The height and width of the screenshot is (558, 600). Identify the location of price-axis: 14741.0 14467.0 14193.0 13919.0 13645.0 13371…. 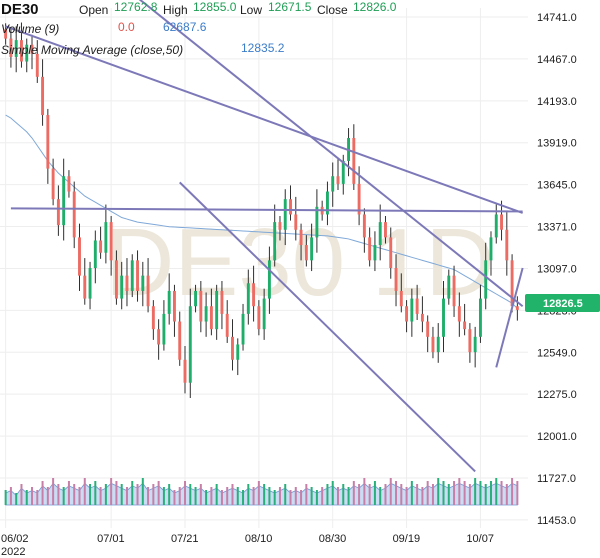
(557, 269).